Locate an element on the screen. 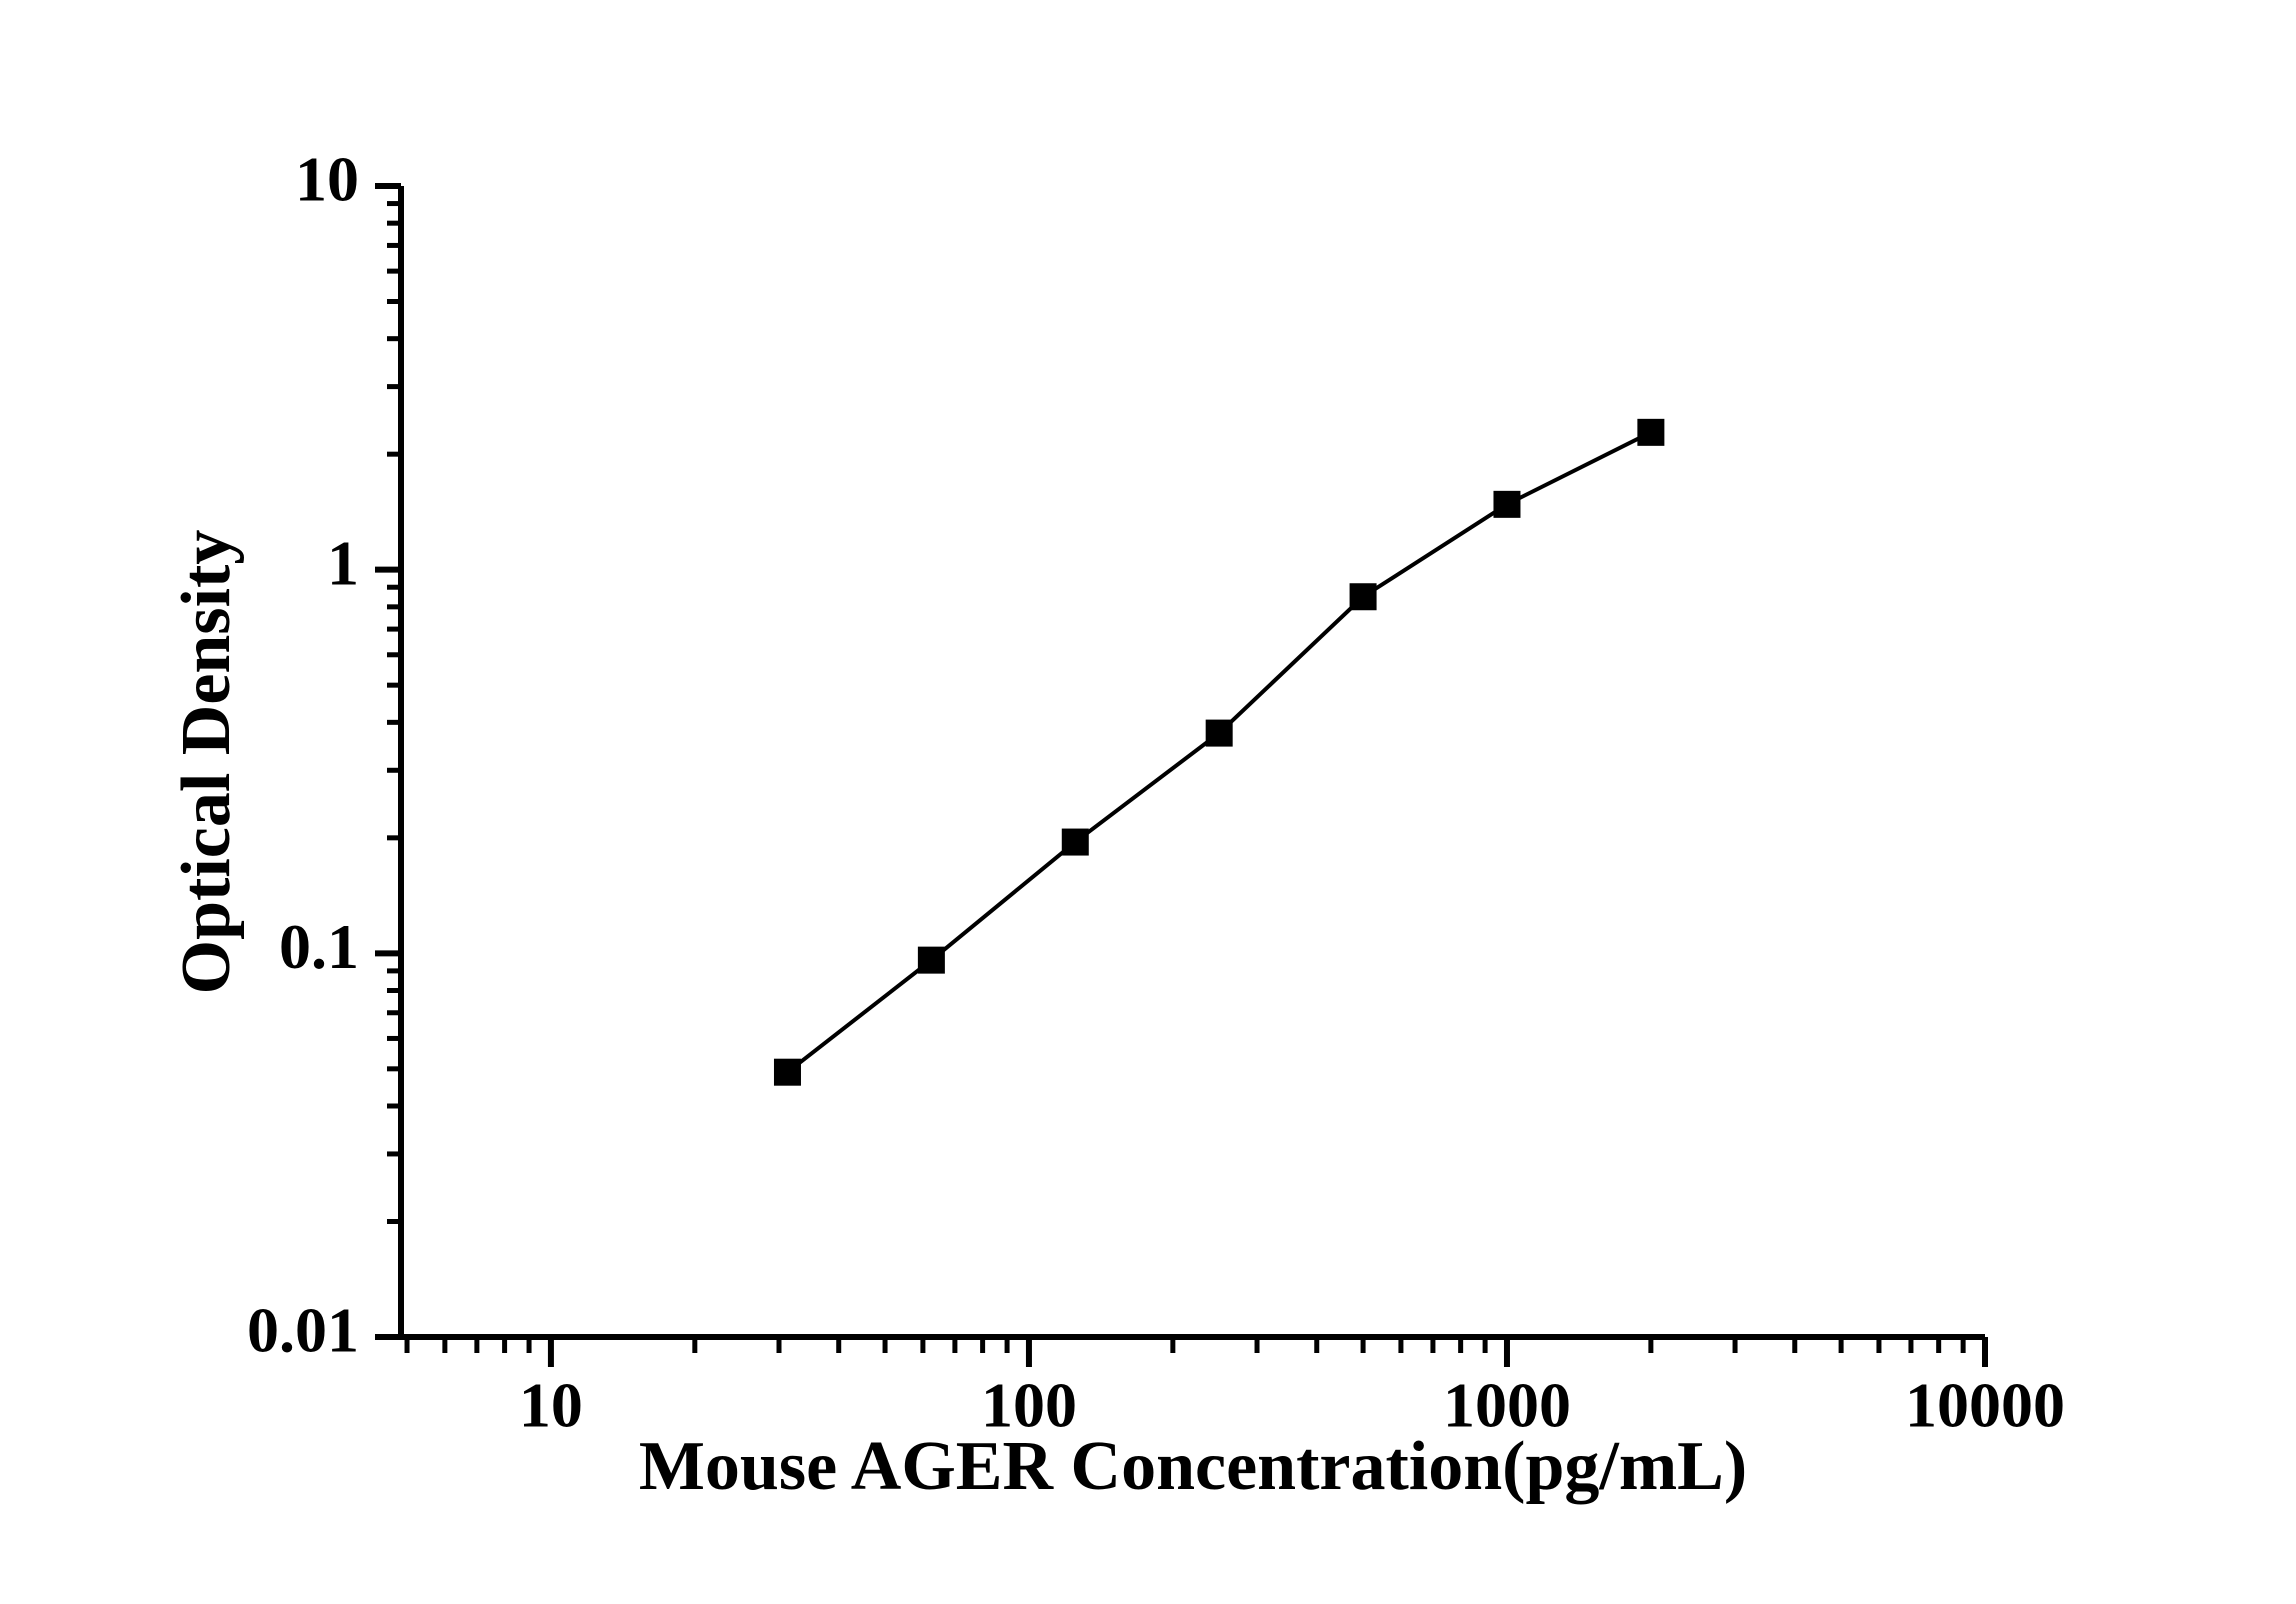 The height and width of the screenshot is (1604, 2296). x-axis-tick-label: 10000 is located at coordinates (1985, 1405).